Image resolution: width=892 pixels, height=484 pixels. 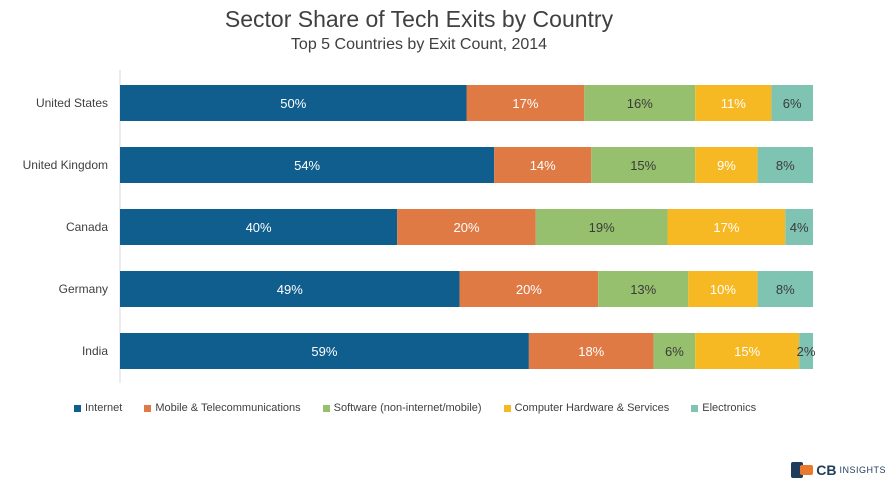 I want to click on category-label: Germany, so click(x=83, y=289).